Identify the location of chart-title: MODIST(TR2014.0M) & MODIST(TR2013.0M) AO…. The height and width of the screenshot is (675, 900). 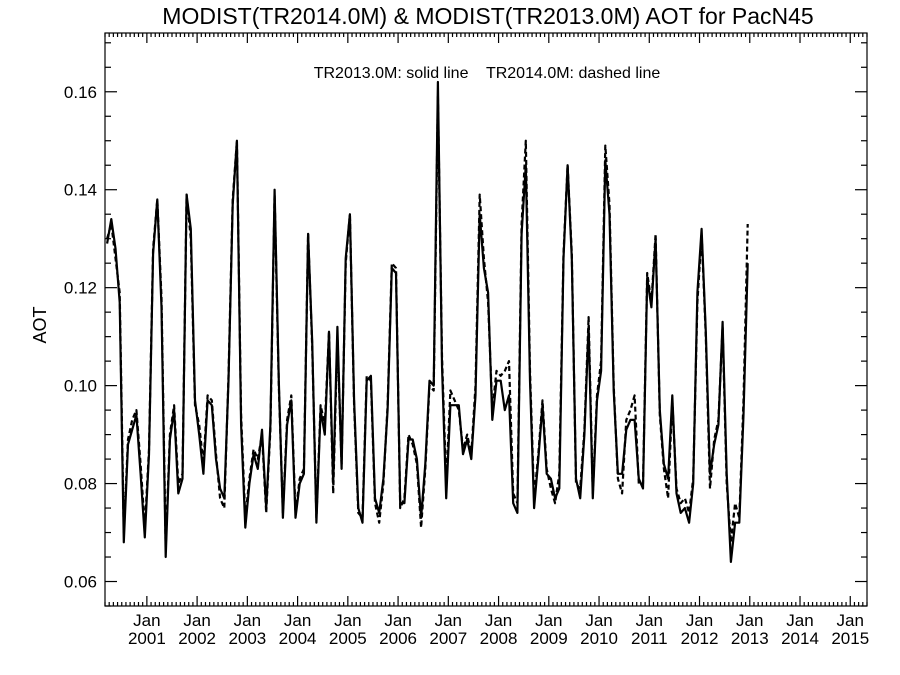
(487, 16).